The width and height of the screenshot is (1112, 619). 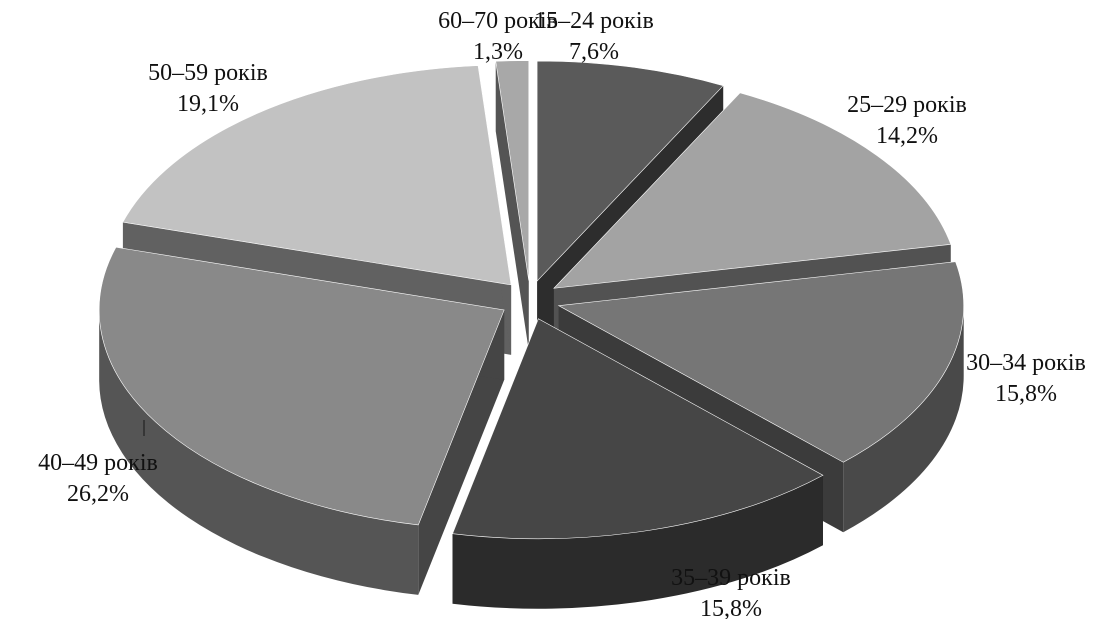 What do you see at coordinates (594, 36) in the screenshot?
I see `slice-label-15-24: 15–24 років 7,6%` at bounding box center [594, 36].